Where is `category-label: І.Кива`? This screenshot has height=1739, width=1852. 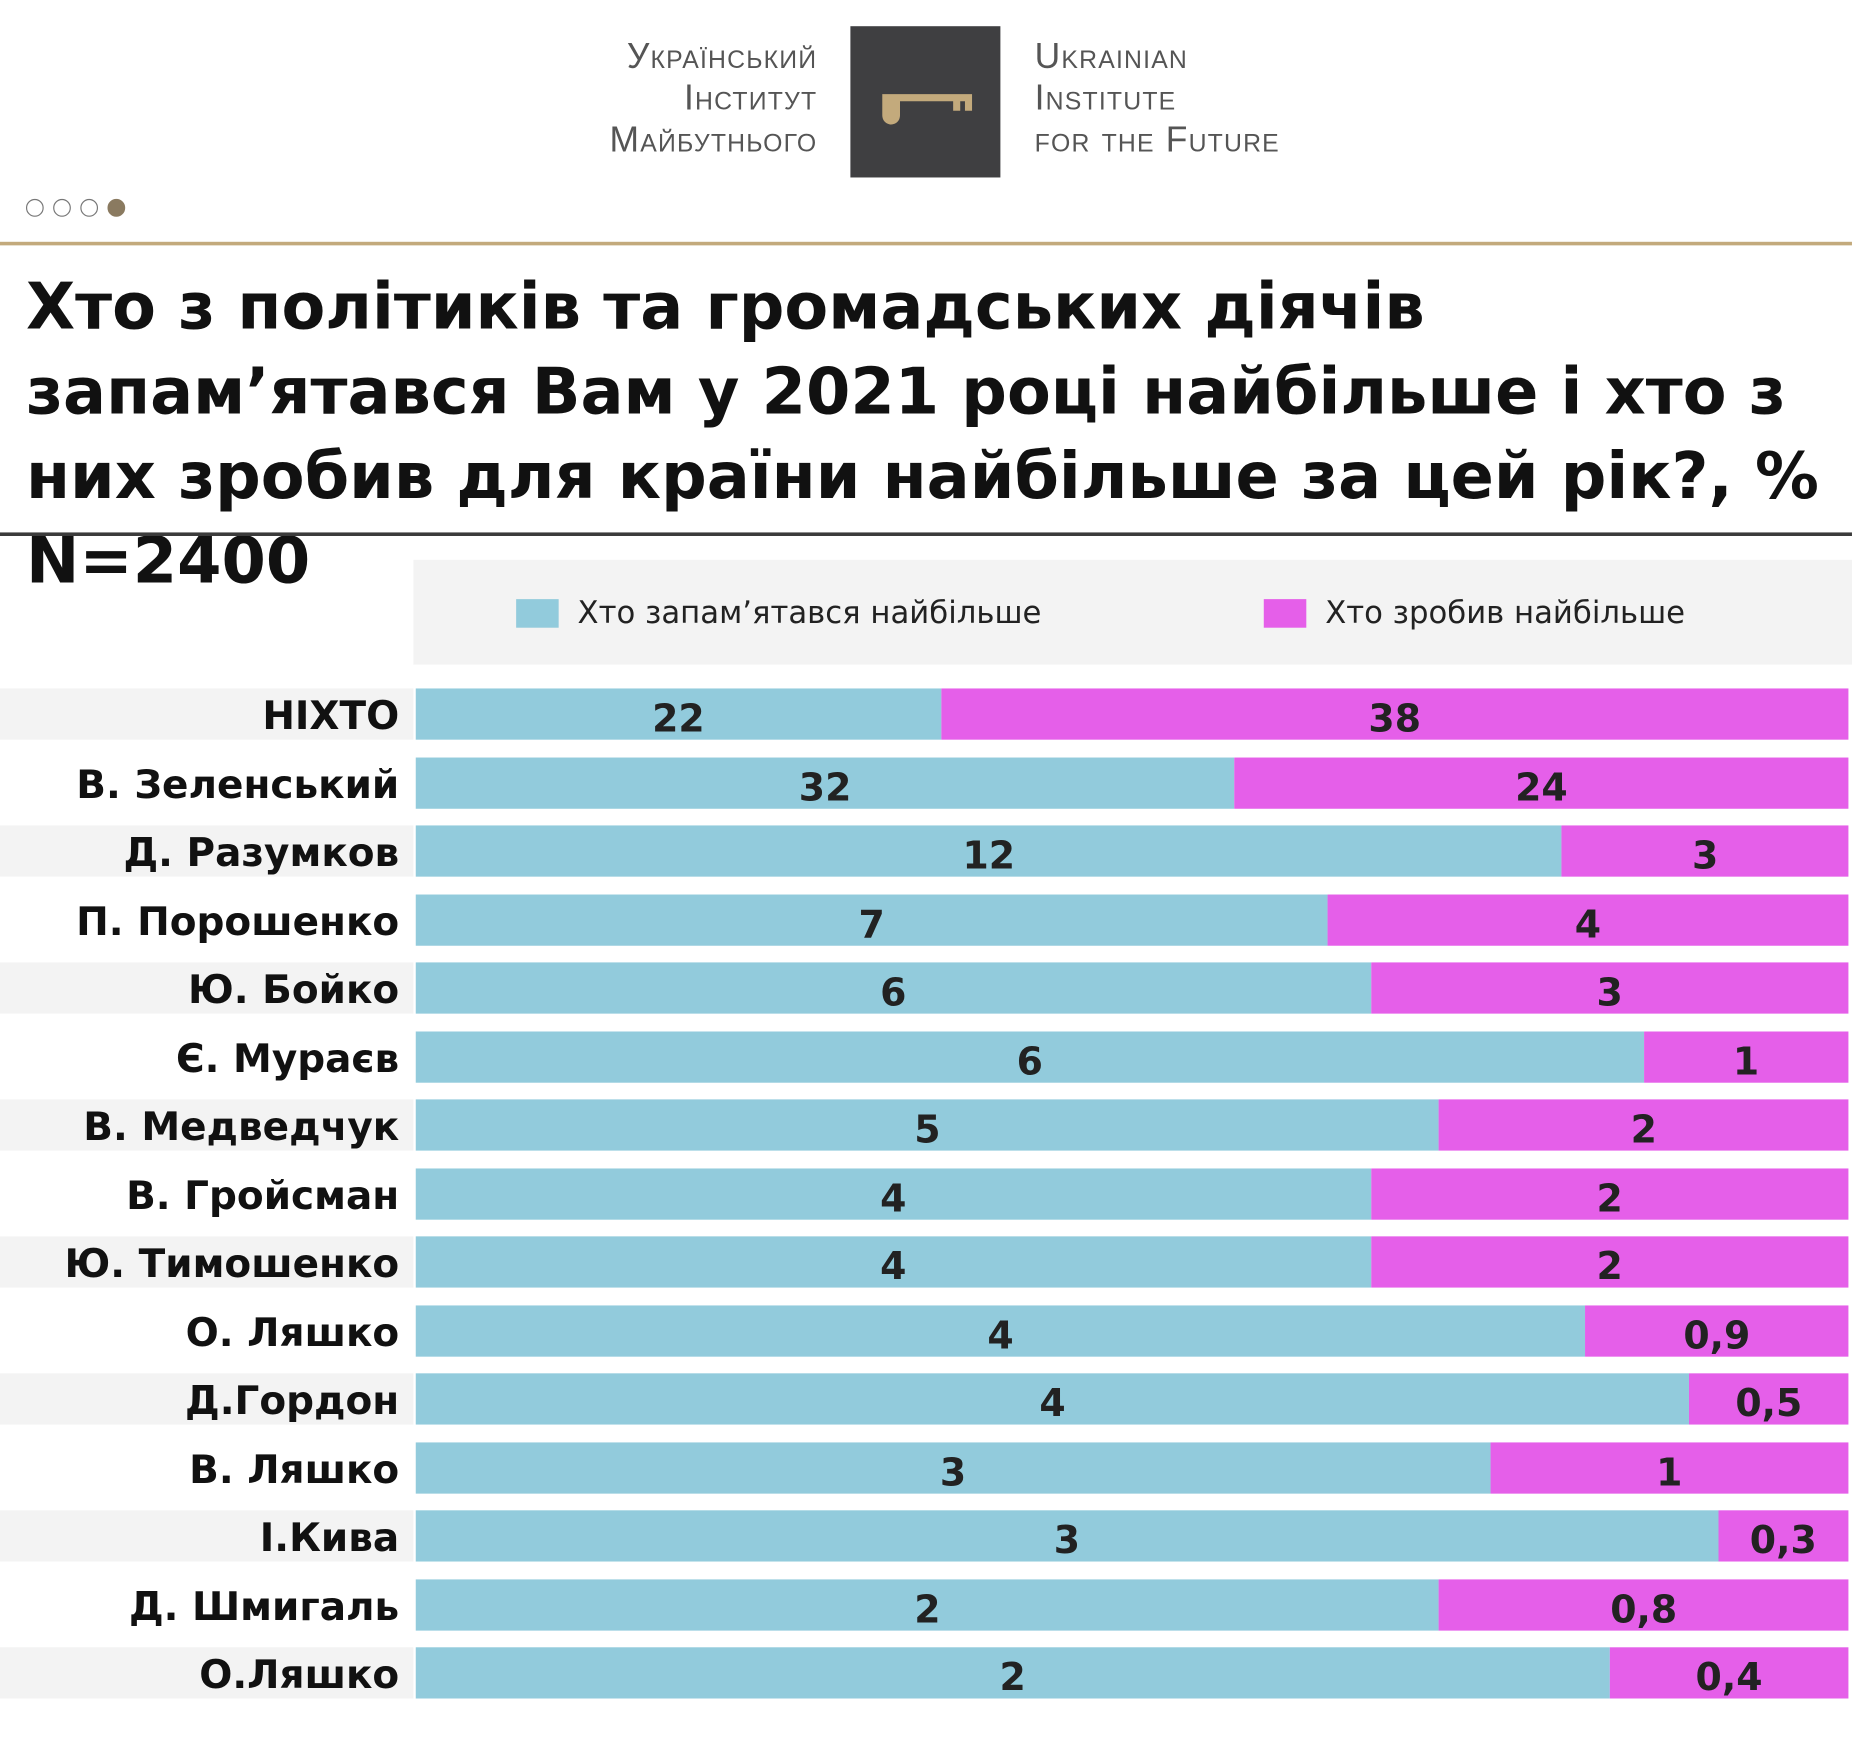 category-label: І.Кива is located at coordinates (329, 1537).